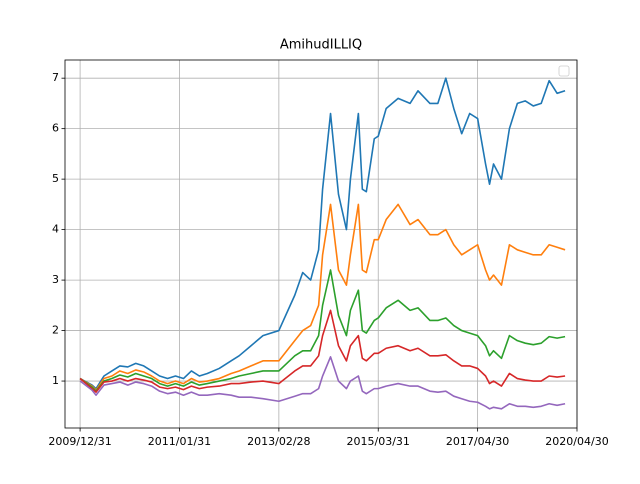  Describe the element at coordinates (79, 441) in the screenshot. I see `x-tick-label: 2009/12/31` at that location.